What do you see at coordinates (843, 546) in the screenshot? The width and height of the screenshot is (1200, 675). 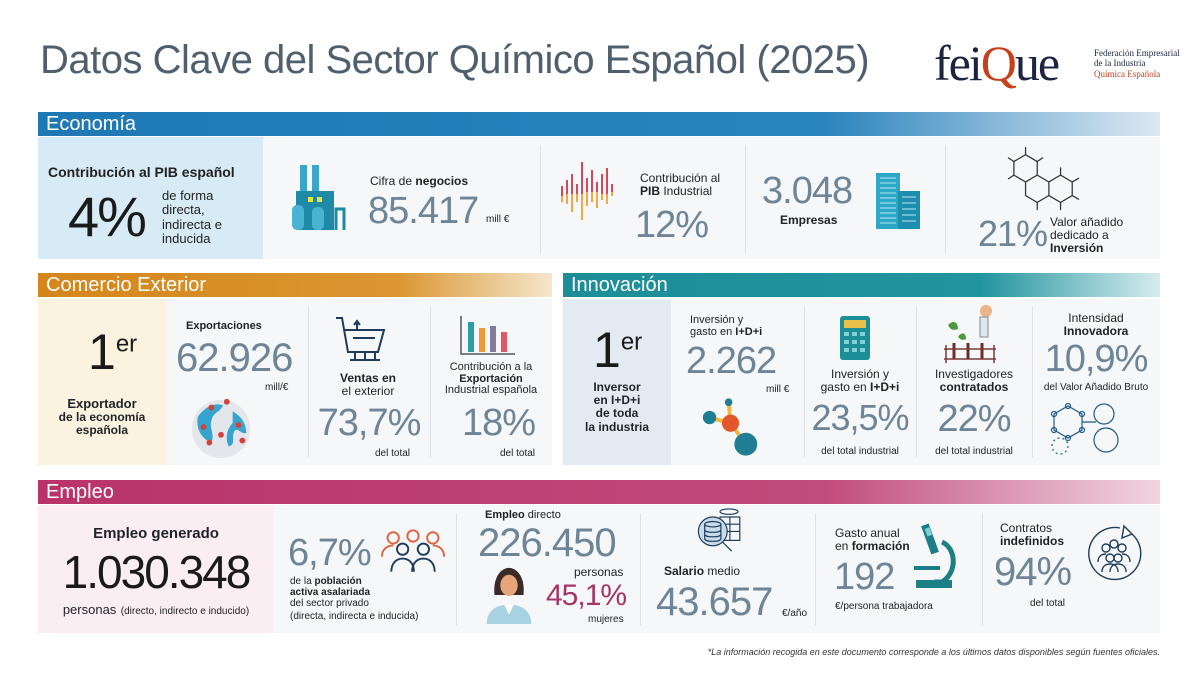 I see `formacion-label: en` at bounding box center [843, 546].